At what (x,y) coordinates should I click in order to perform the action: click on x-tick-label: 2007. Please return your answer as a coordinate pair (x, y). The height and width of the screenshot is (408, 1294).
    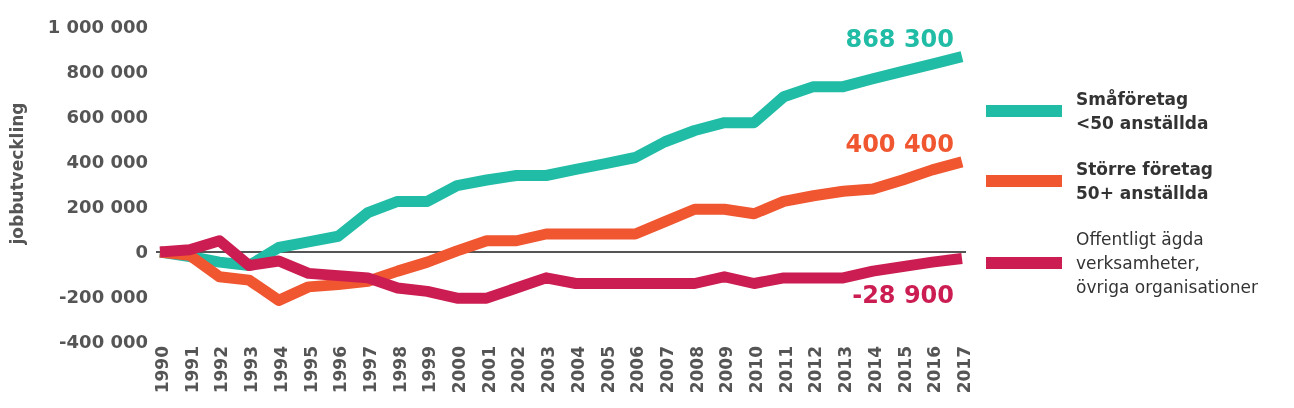
    Looking at the image, I should click on (666, 370).